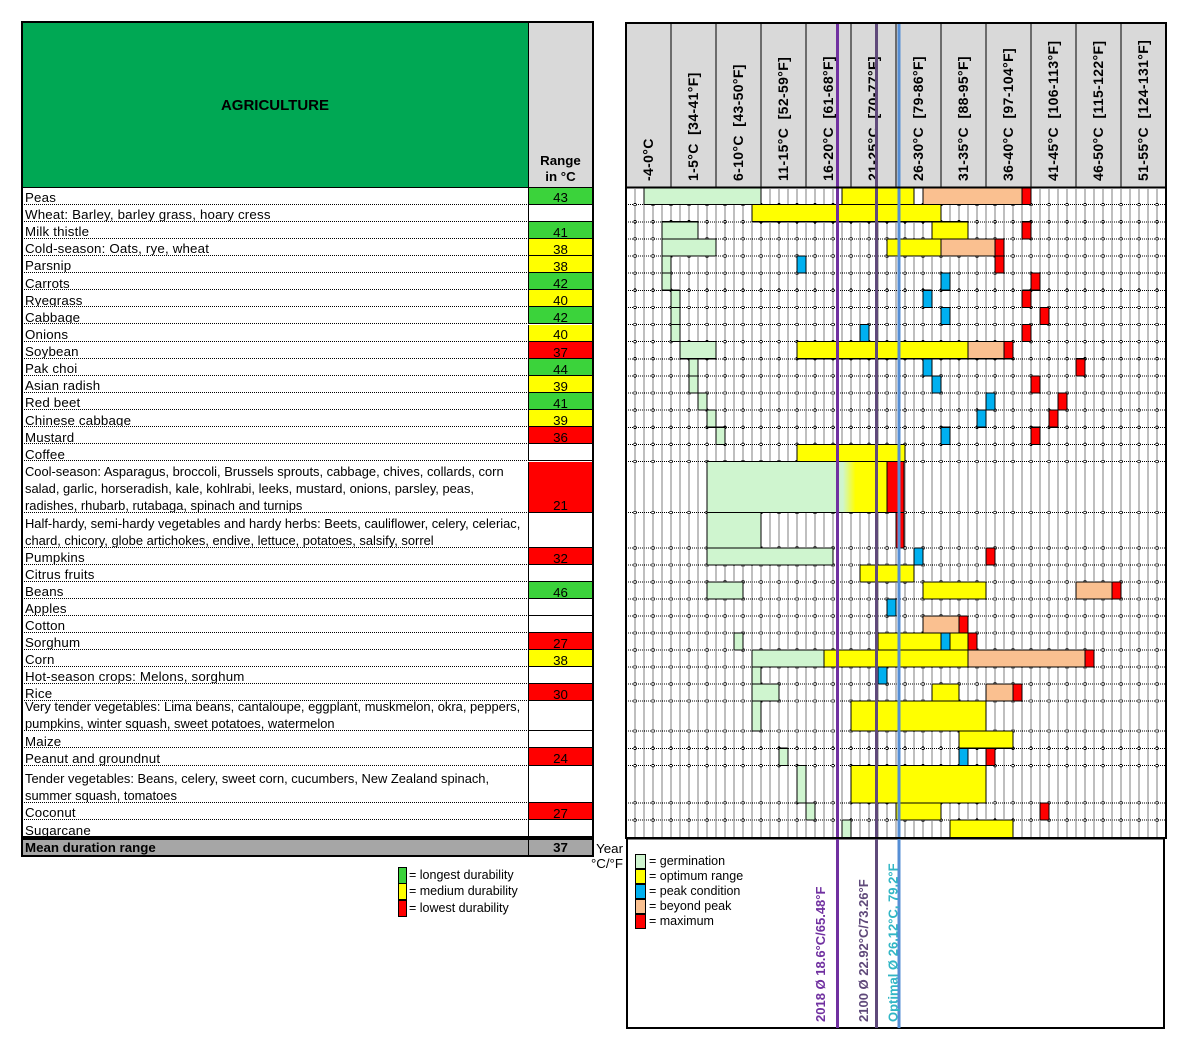  I want to click on svg-text: 41-45°C [106-113°F], so click(1053, 111).